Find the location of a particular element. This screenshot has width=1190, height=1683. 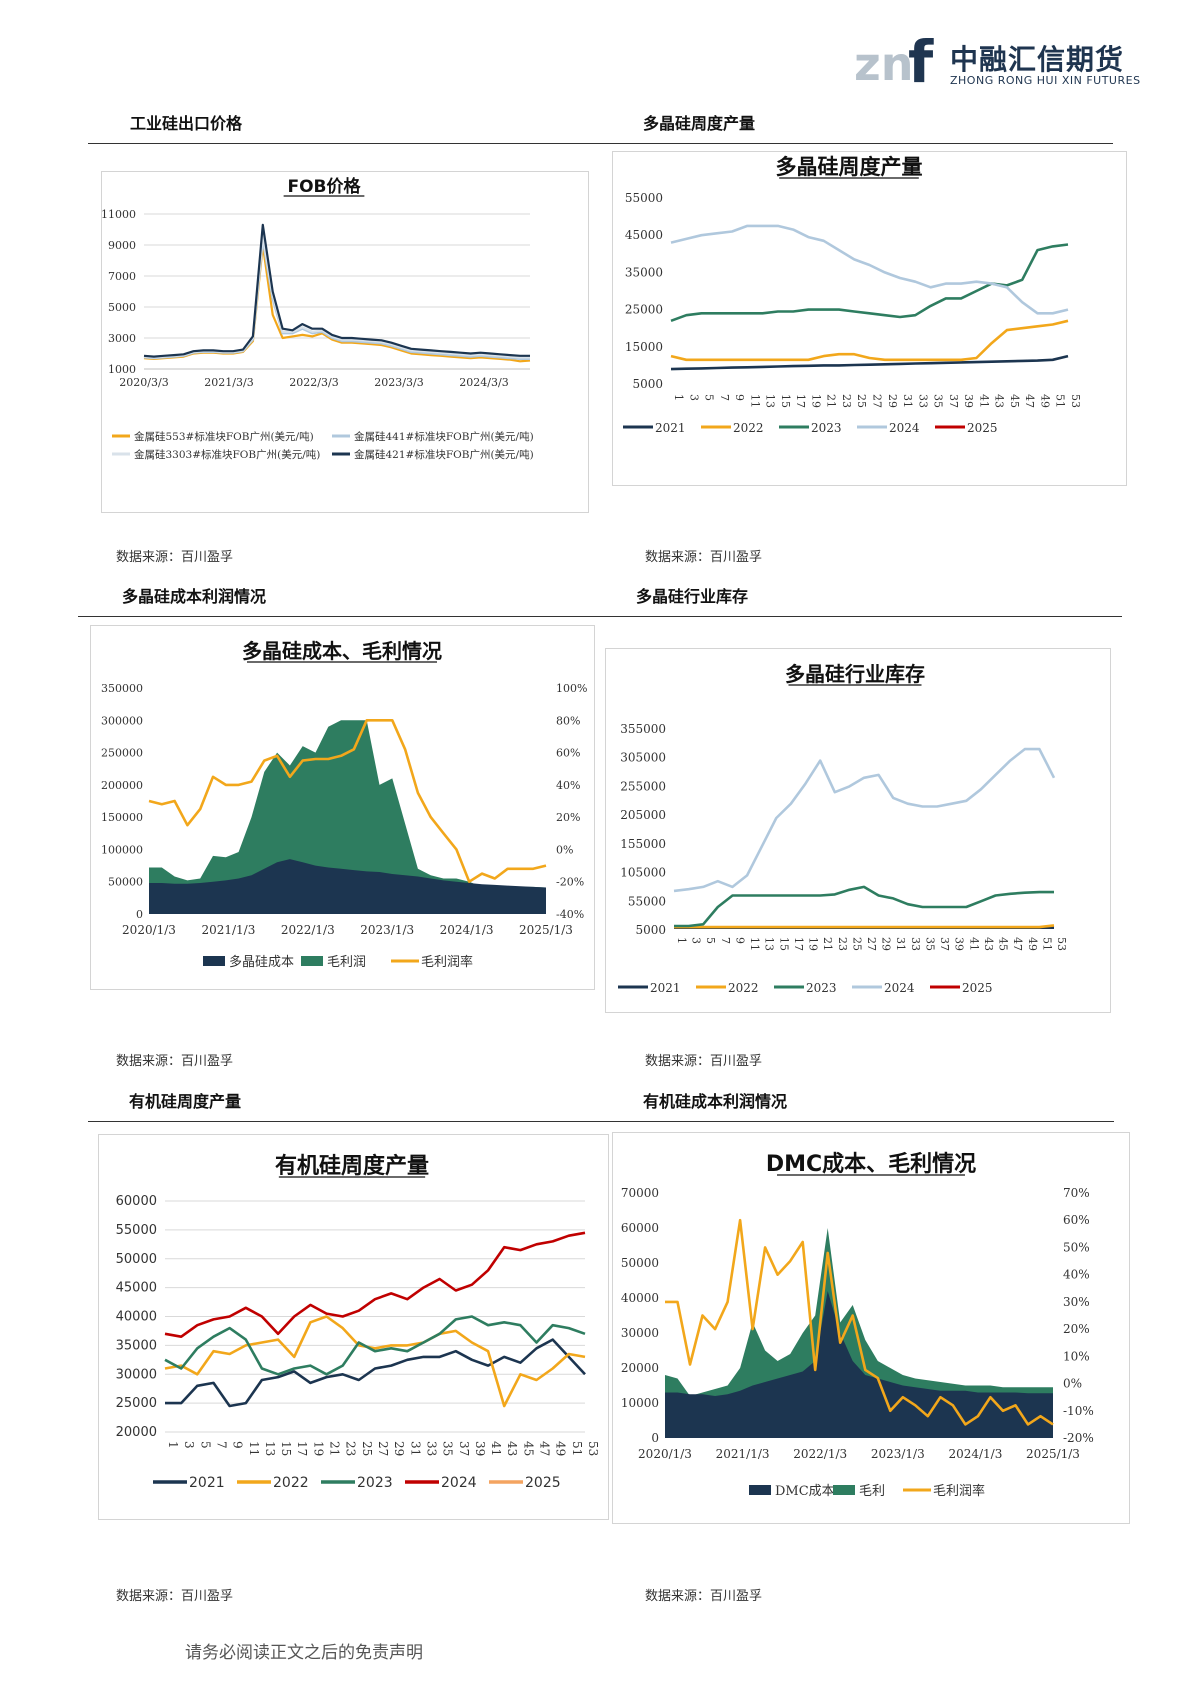

x-tick-label: 2022/3/3 is located at coordinates (313, 382).